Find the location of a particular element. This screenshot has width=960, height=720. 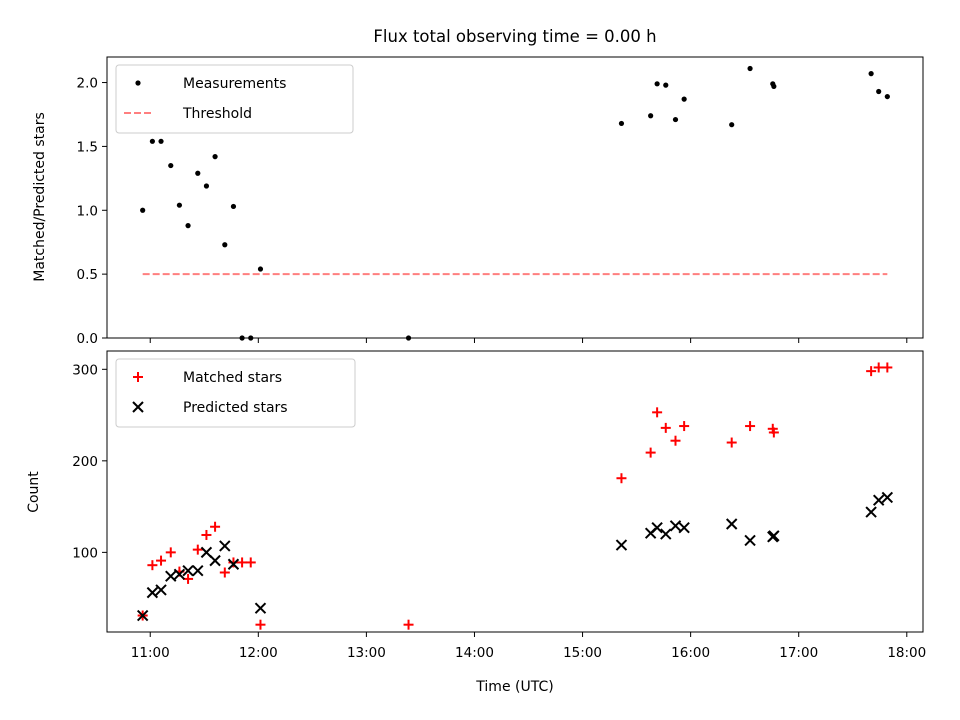

y-tick-label: 100 is located at coordinates (85, 553).